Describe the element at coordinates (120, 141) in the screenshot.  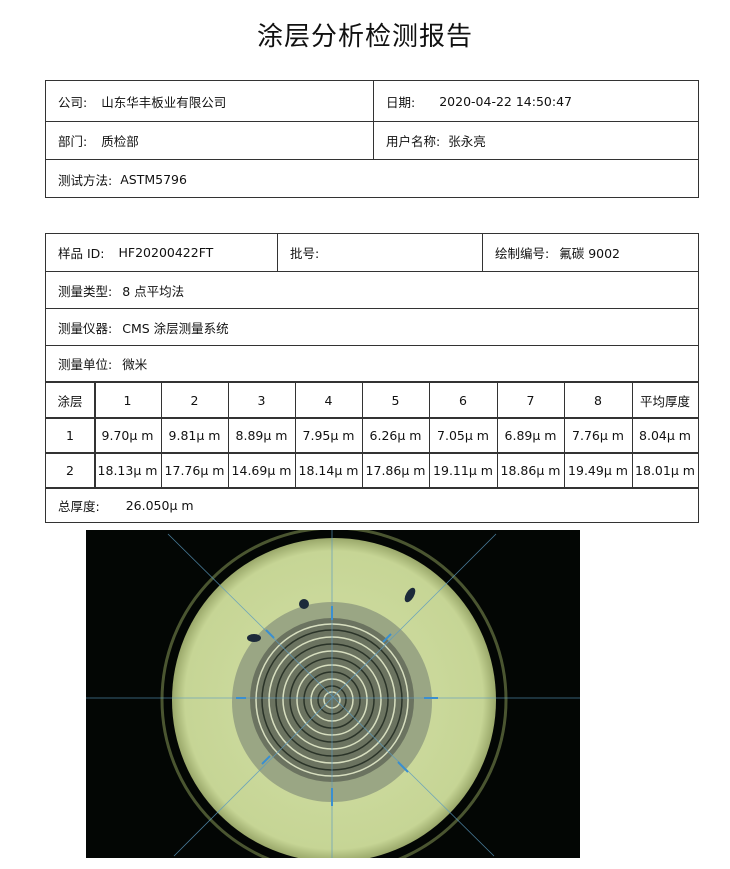
I see `dept-value: 质检部` at that location.